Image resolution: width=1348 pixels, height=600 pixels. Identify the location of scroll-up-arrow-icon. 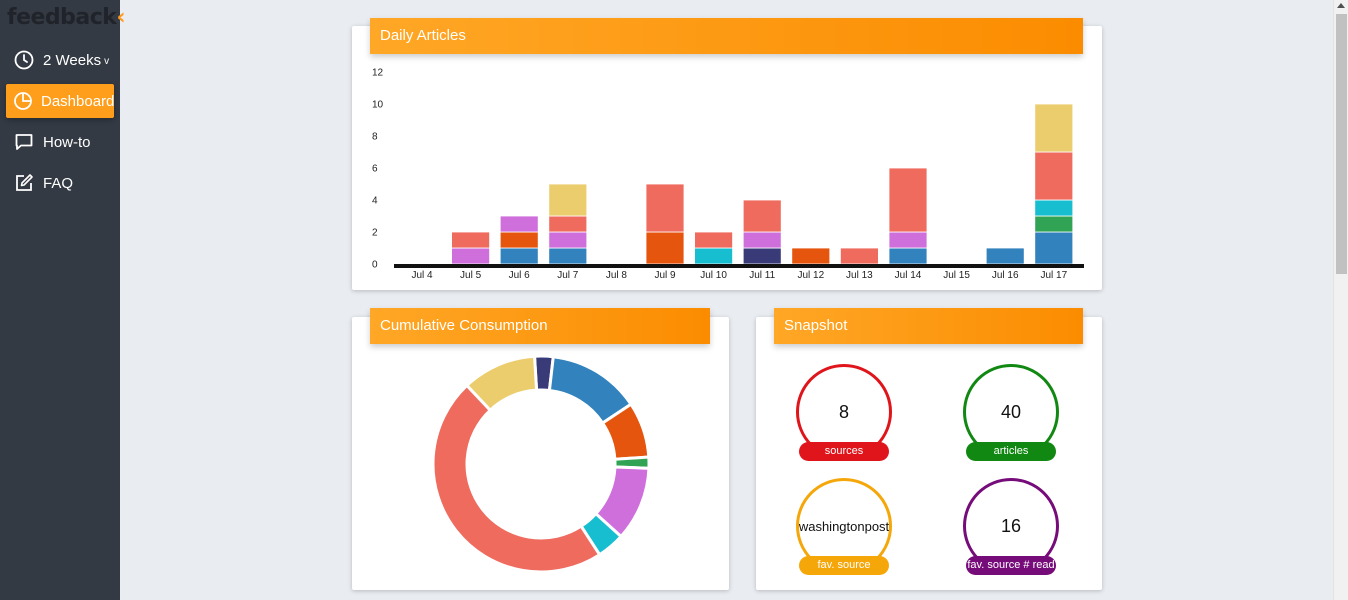
(1341, 5).